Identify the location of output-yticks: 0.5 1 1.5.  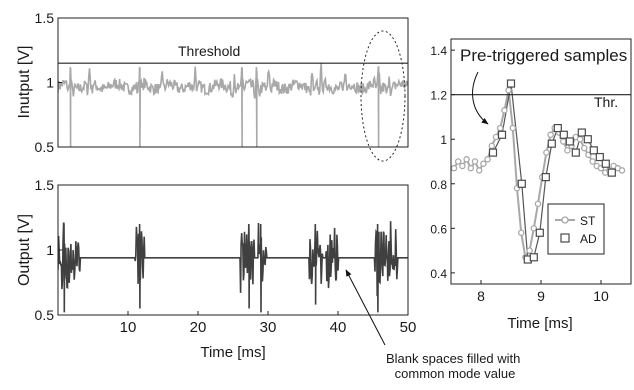
(48, 250).